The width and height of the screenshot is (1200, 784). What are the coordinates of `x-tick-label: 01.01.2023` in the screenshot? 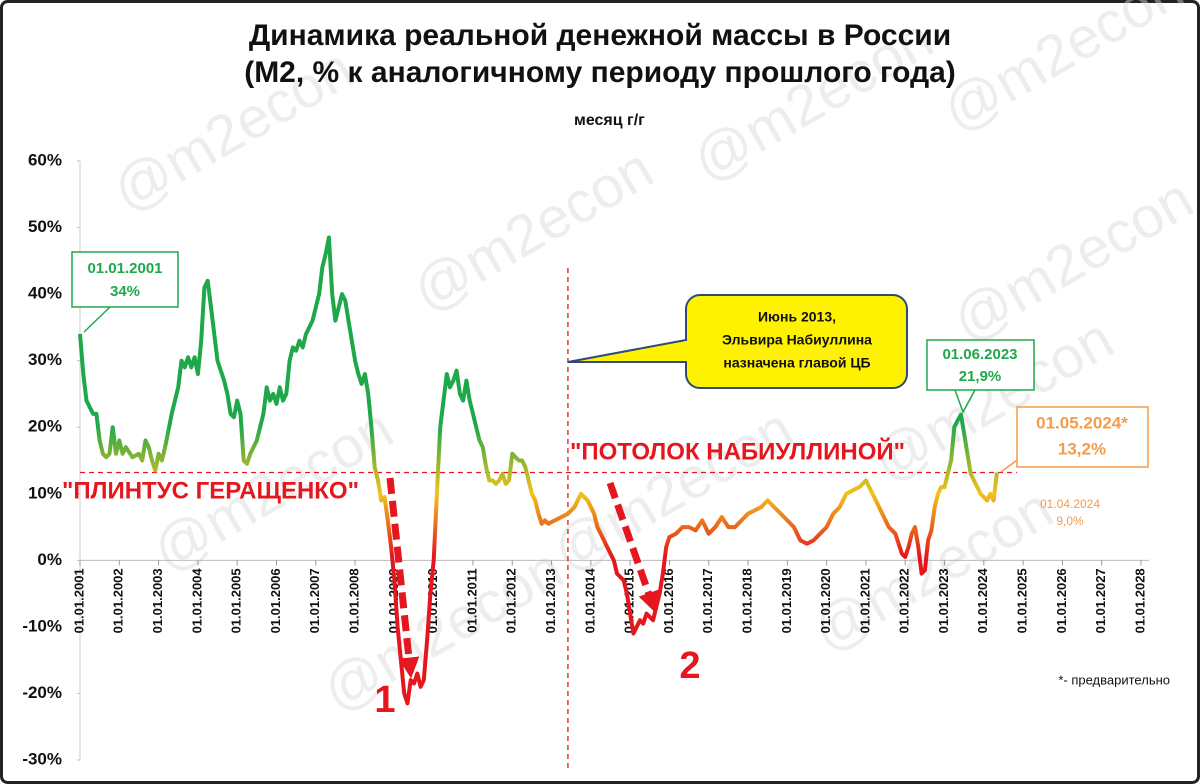 It's located at (943, 600).